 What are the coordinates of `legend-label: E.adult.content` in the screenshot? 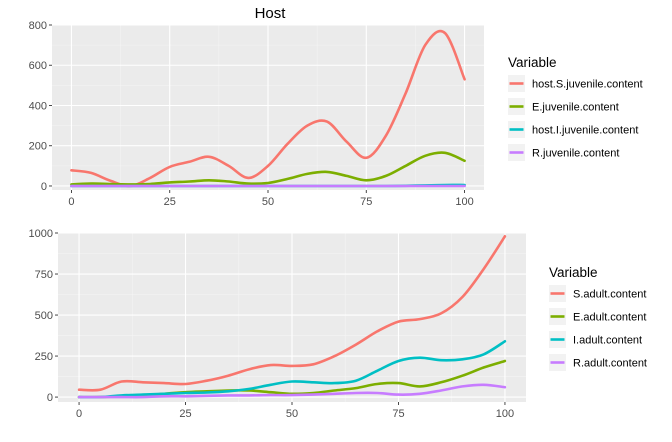 It's located at (609, 318).